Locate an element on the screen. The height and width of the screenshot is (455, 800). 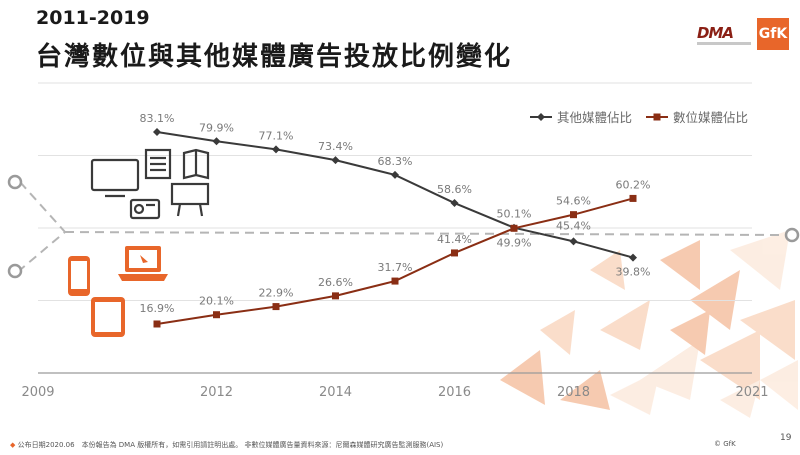
smartphone-screen is located at coordinates (79, 275).